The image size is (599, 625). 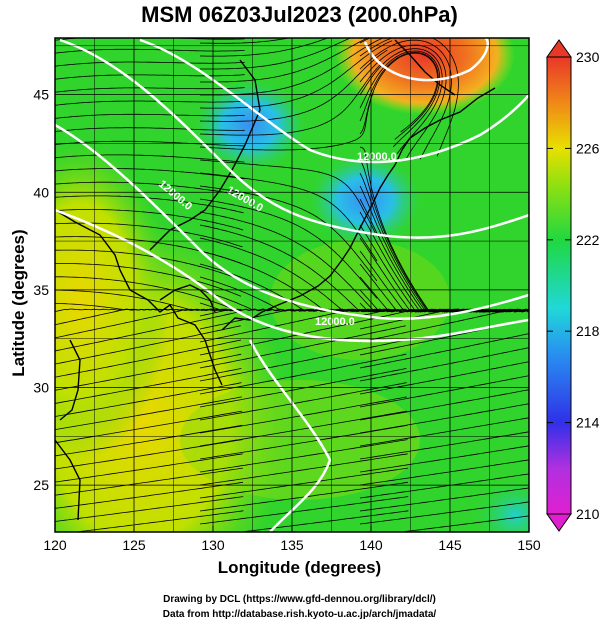 What do you see at coordinates (292, 545) in the screenshot?
I see `x-tick-label: 135` at bounding box center [292, 545].